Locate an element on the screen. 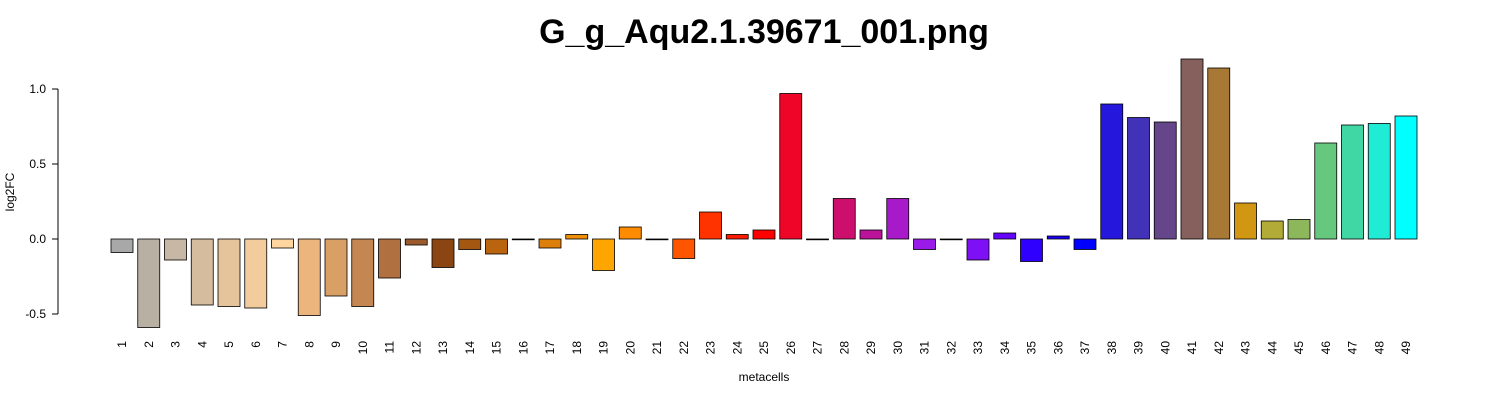 This screenshot has height=400, width=1500. y-tick-label: 0.0 is located at coordinates (37, 239).